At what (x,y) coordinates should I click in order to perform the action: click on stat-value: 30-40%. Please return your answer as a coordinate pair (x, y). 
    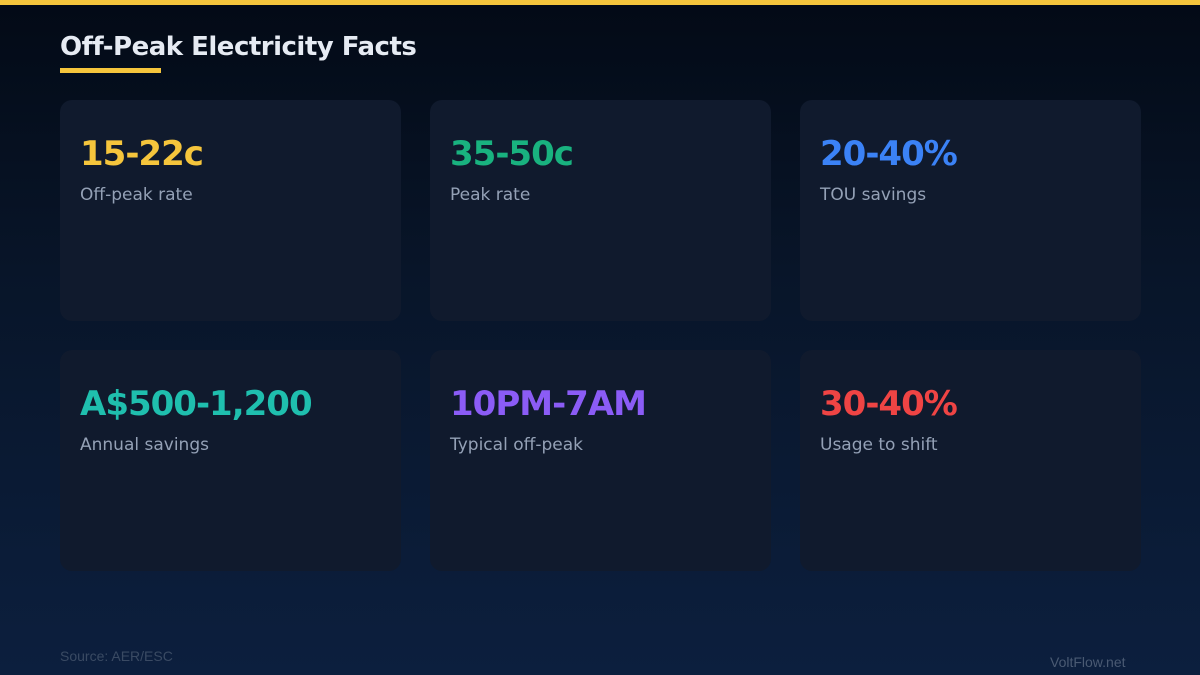
    Looking at the image, I should click on (889, 404).